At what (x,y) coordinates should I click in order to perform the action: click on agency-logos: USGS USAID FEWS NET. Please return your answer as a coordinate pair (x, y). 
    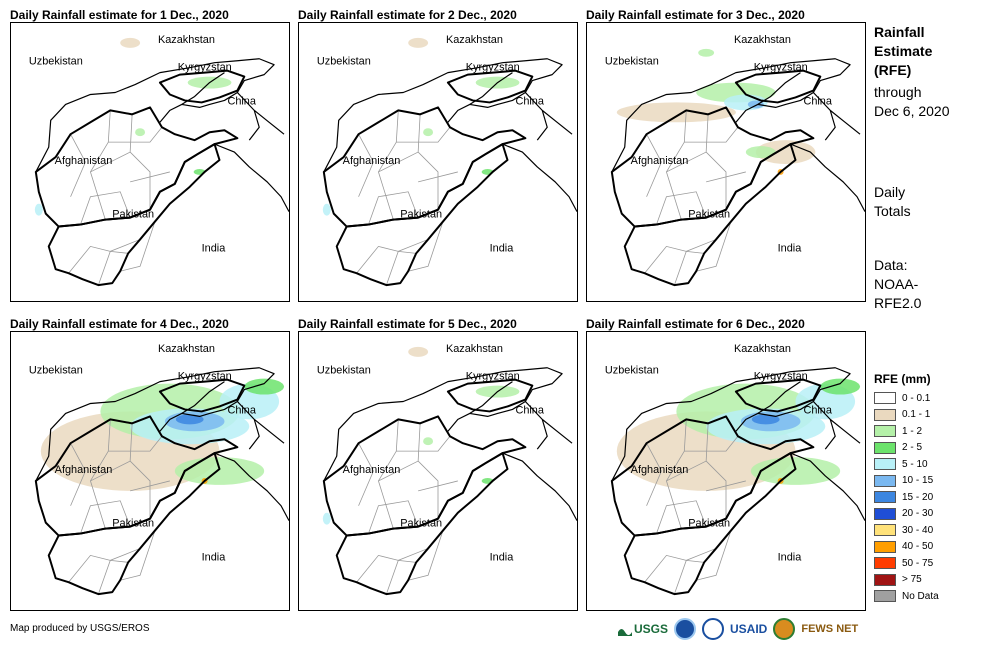
    Looking at the image, I should click on (738, 629).